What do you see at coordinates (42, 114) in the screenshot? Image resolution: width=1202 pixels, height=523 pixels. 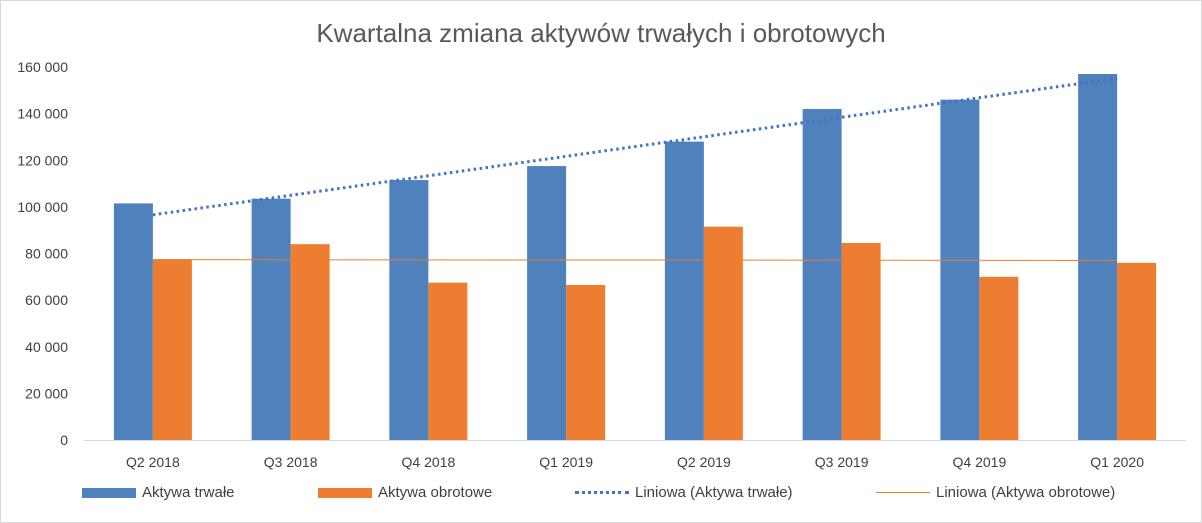 I see `y-tick-label: 140 000` at bounding box center [42, 114].